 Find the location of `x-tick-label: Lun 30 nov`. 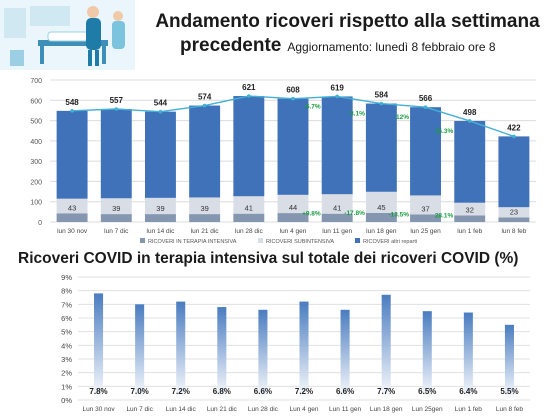

x-tick-label: Lun 30 nov is located at coordinates (98, 409).